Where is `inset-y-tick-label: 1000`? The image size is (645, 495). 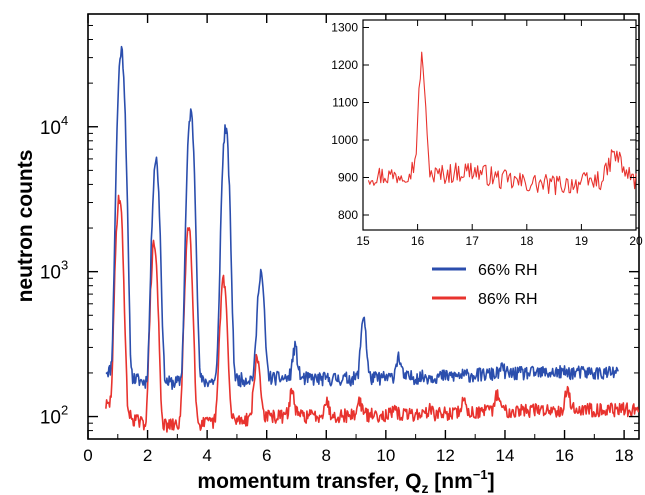 inset-y-tick-label: 1000 is located at coordinates (344, 140).